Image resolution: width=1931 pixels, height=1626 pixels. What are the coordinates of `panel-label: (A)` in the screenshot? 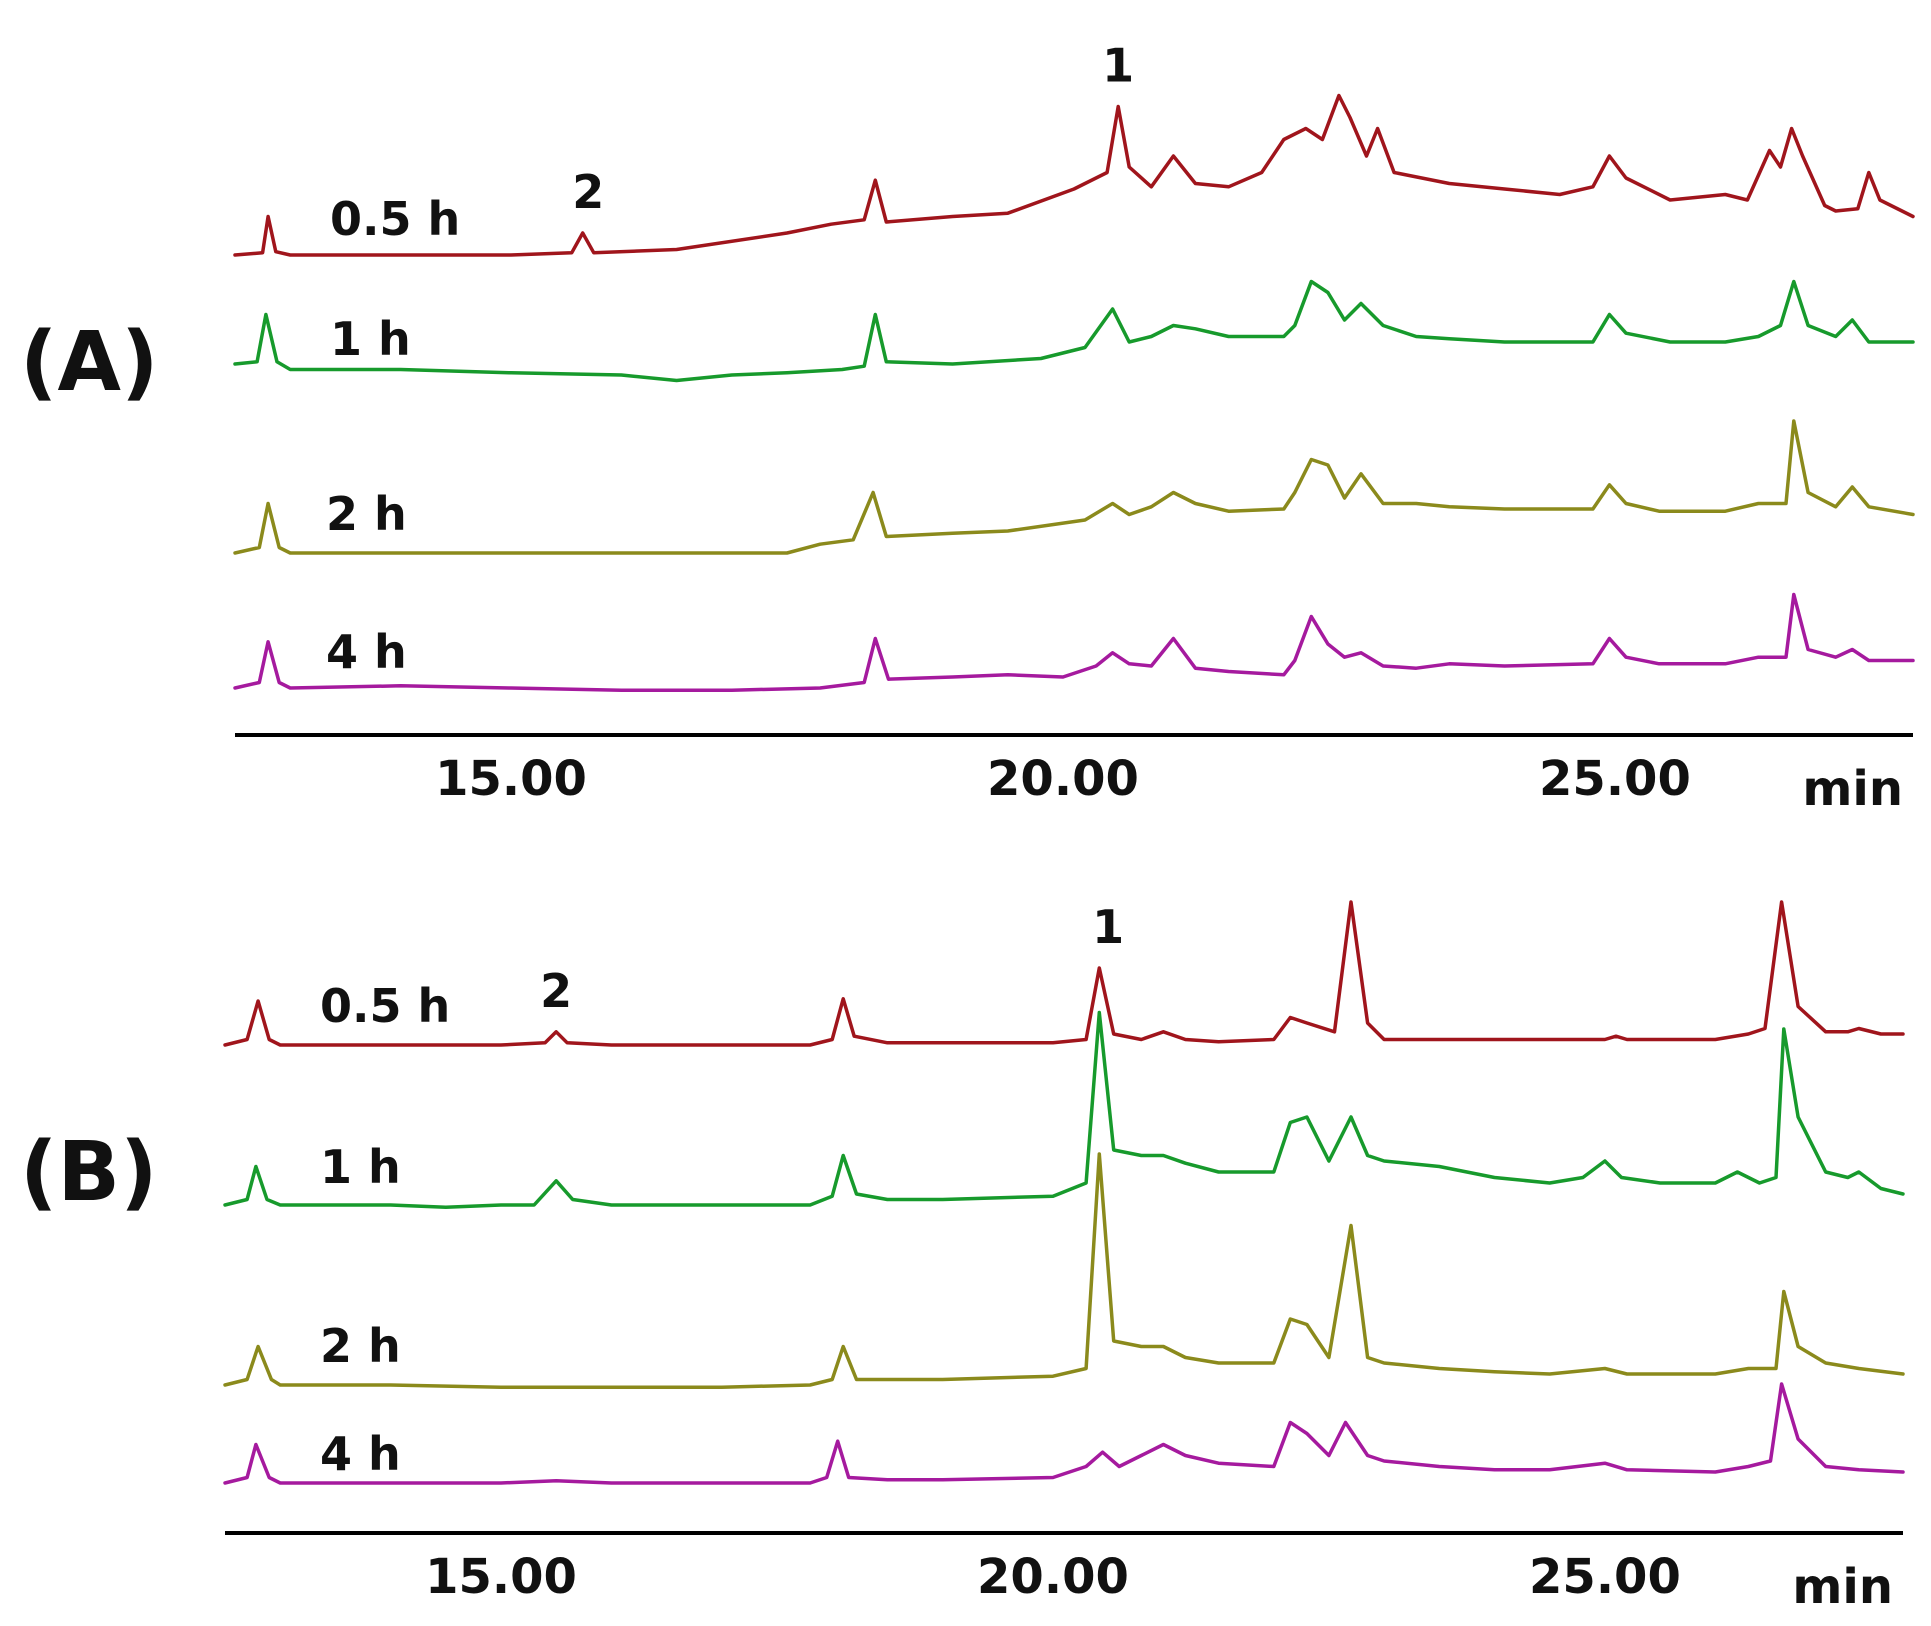 It's located at (89, 362).